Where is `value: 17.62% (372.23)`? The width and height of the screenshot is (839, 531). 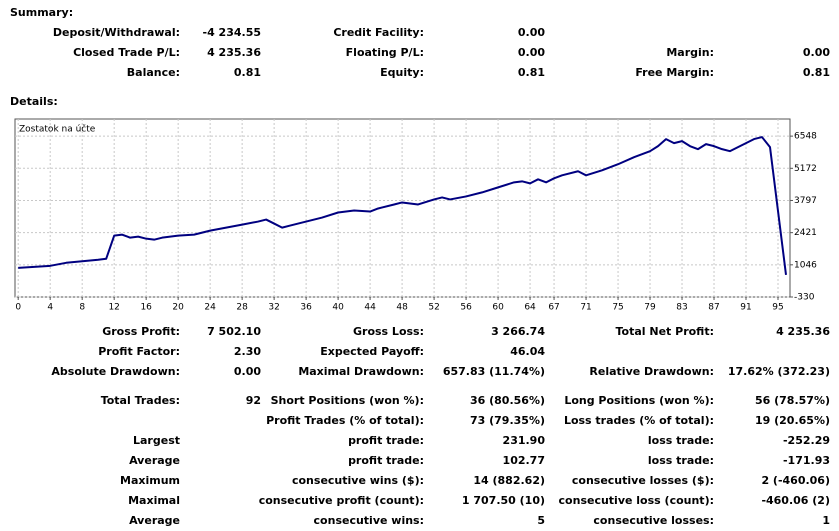
value: 17.62% (372.23) is located at coordinates (779, 371).